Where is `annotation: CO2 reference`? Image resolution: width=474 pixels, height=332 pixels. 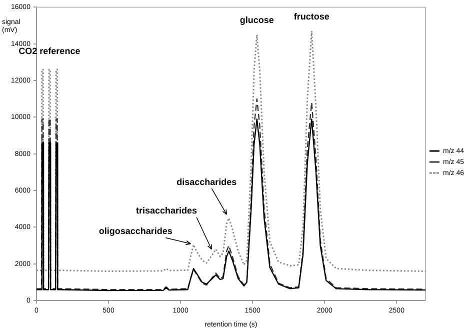
annotation: CO2 reference is located at coordinates (49, 51).